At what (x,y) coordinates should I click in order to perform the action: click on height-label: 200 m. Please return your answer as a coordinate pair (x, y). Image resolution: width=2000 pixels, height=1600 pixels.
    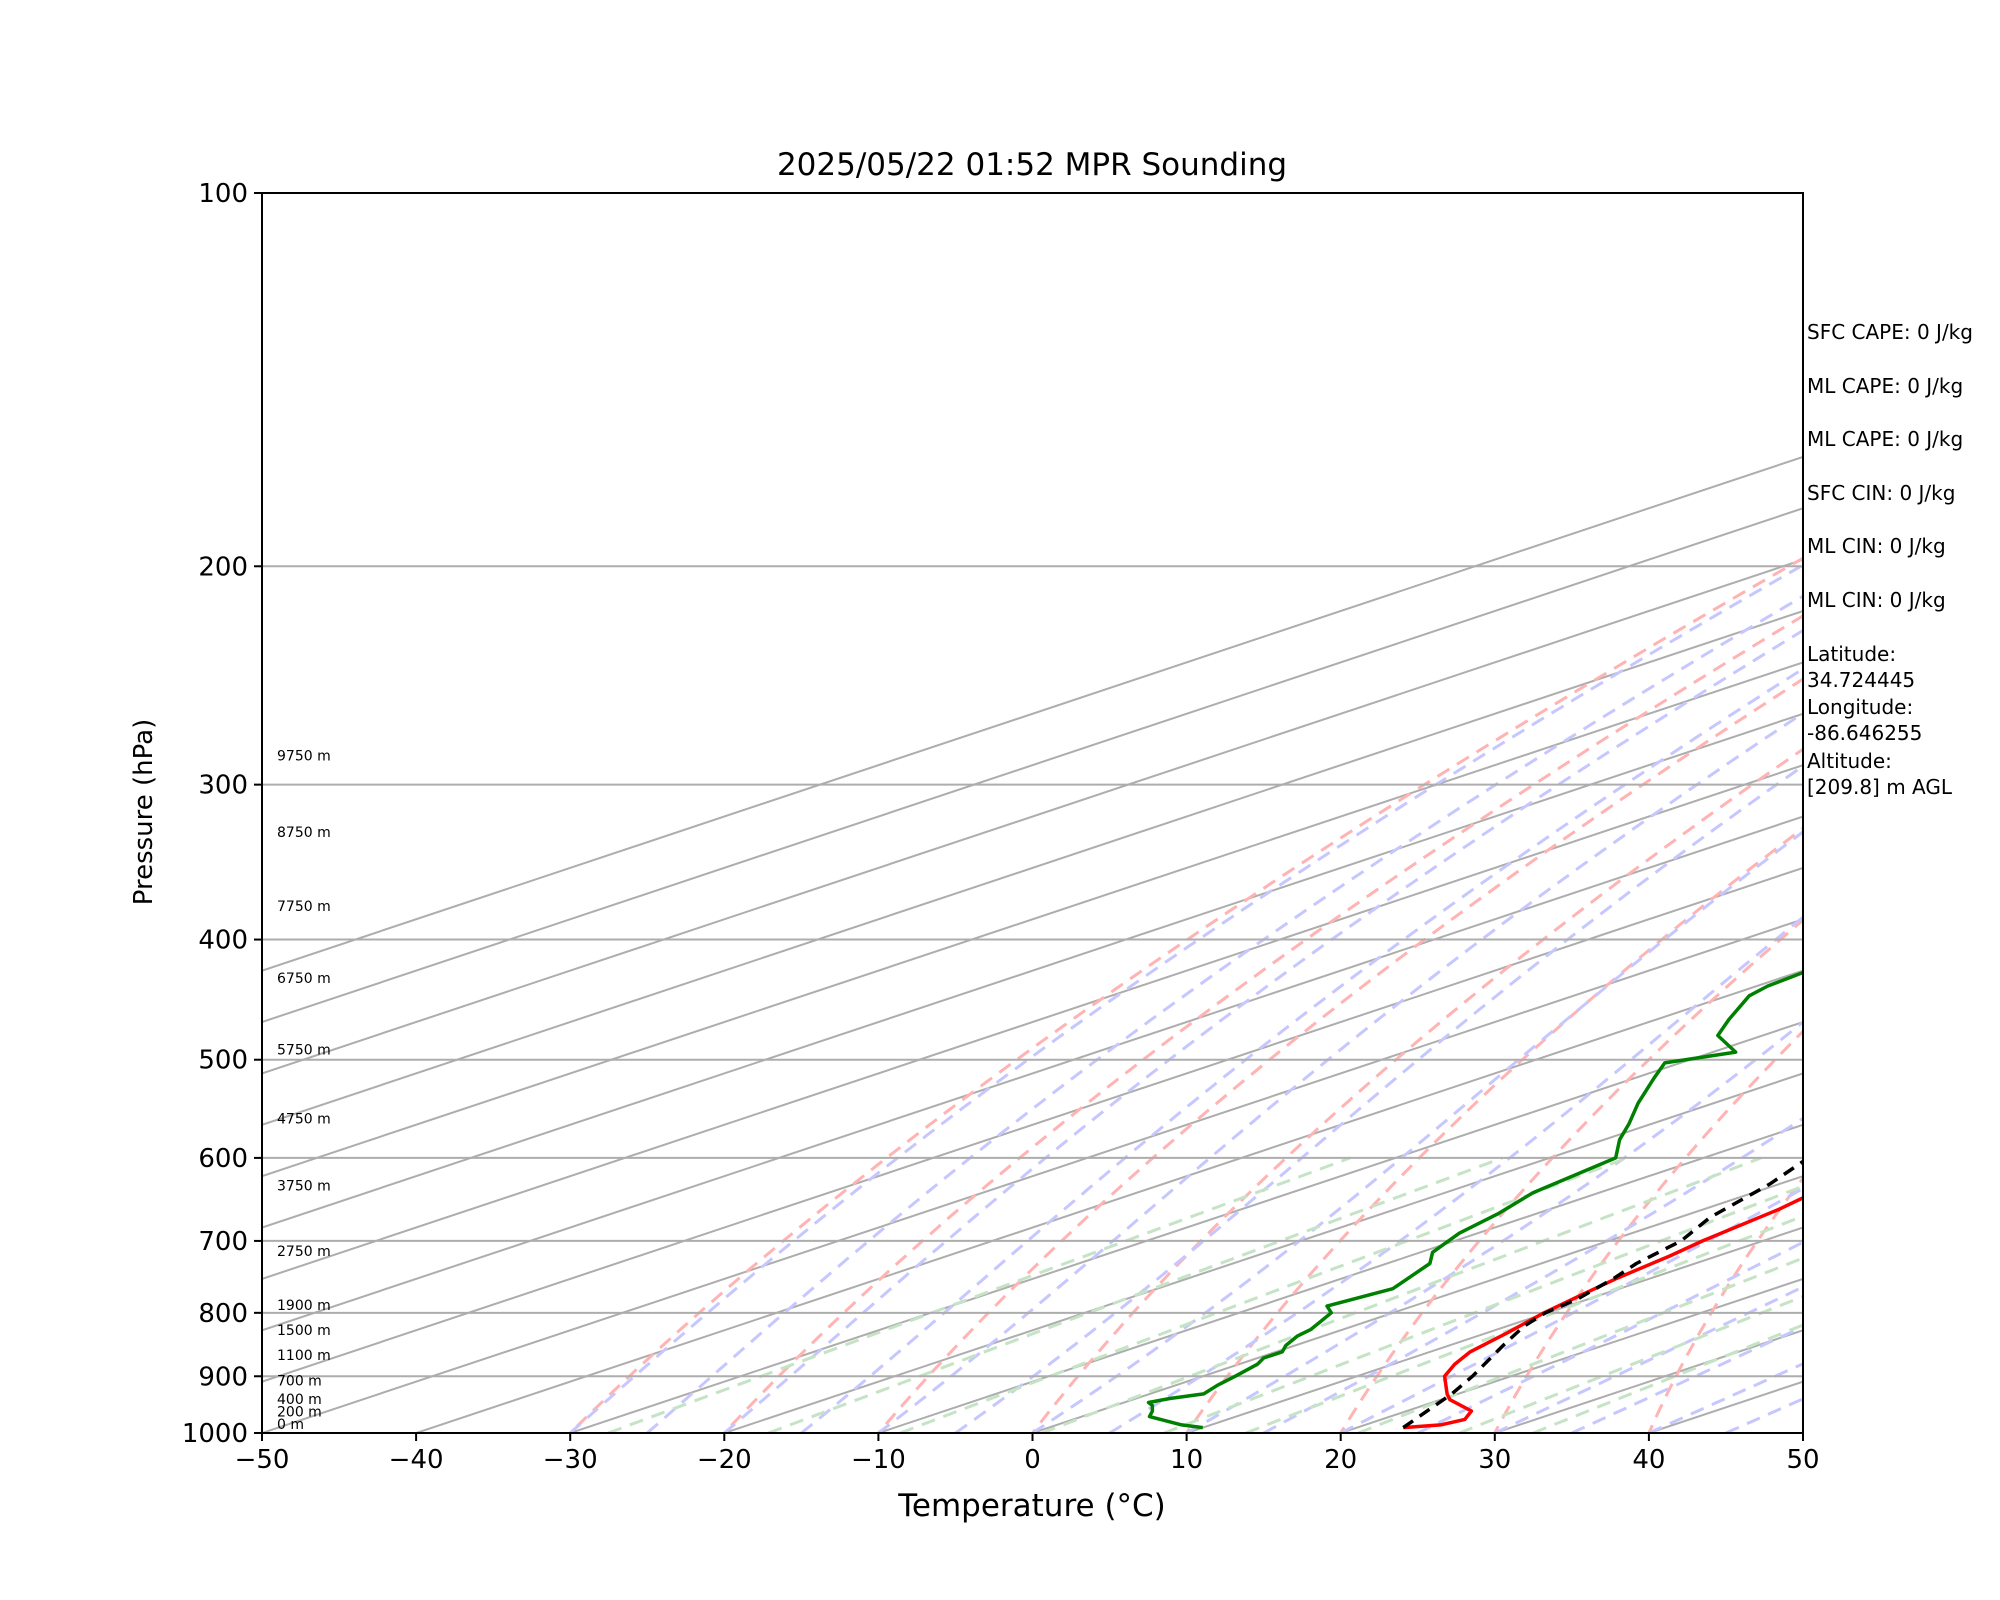
    Looking at the image, I should click on (299, 1412).